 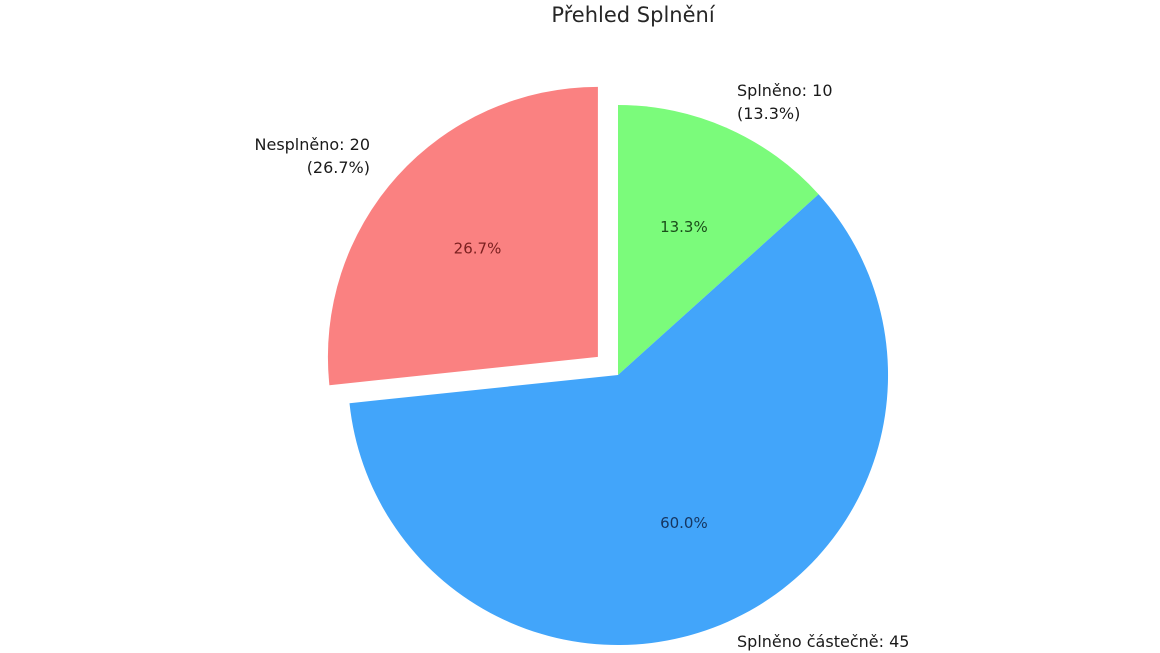 What do you see at coordinates (478, 249) in the screenshot?
I see `pct-label-nesplneno: 26.7%` at bounding box center [478, 249].